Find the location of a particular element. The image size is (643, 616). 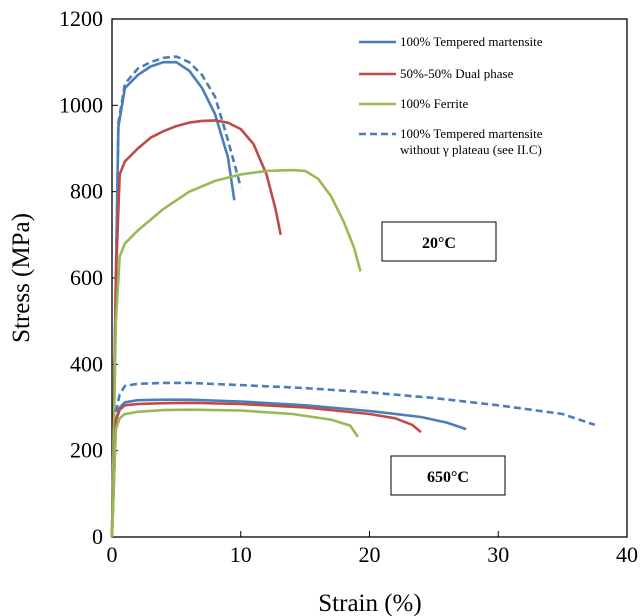

y-tick-label: 1200 is located at coordinates (81, 18).